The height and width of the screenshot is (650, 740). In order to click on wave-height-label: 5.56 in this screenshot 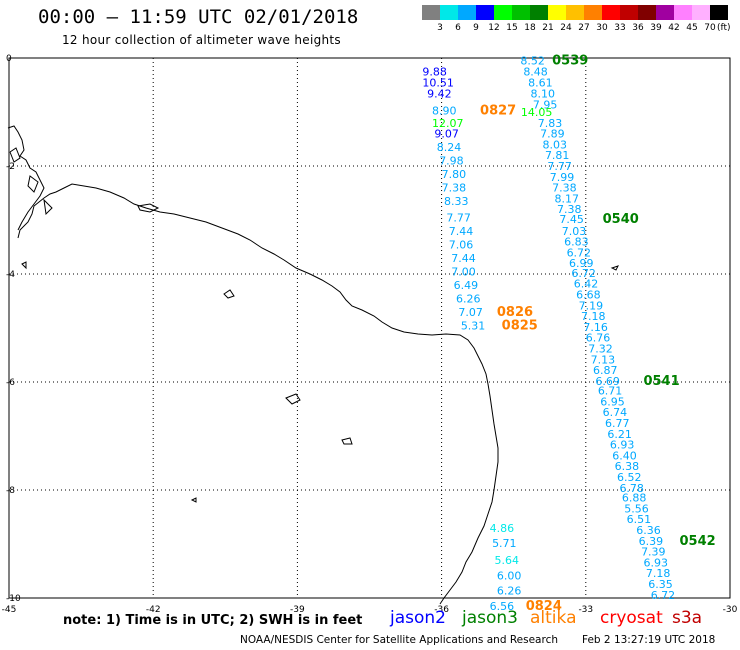, I will do `click(636, 508)`.